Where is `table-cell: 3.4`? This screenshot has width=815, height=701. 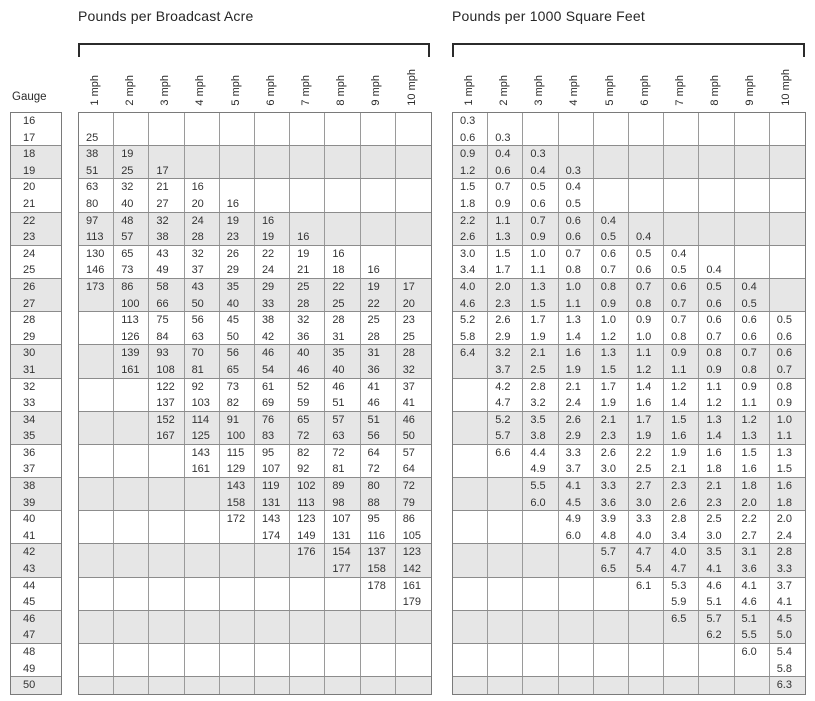 table-cell: 3.4 is located at coordinates (682, 535).